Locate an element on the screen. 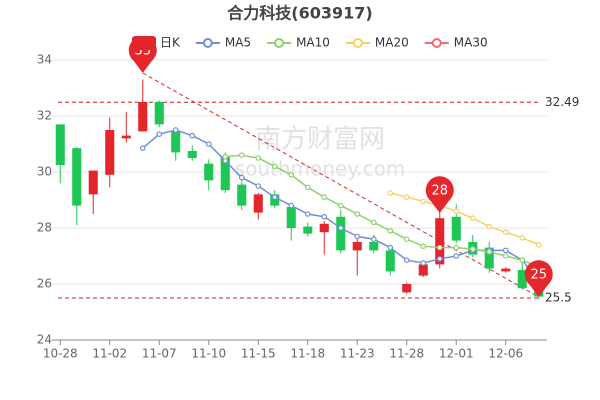 The width and height of the screenshot is (600, 400). legend-label: MA10 is located at coordinates (313, 43).